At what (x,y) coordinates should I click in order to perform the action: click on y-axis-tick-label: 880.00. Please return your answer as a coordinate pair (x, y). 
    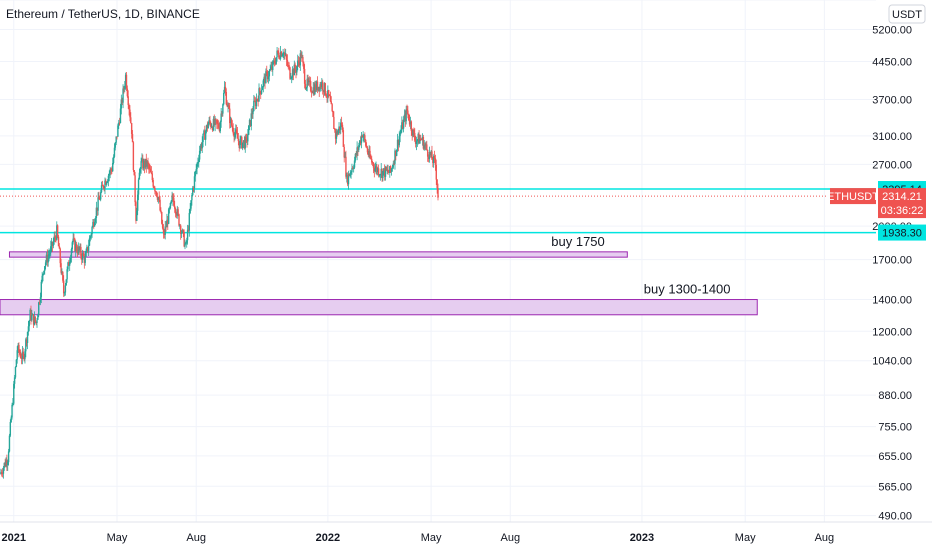
    Looking at the image, I should click on (895, 396).